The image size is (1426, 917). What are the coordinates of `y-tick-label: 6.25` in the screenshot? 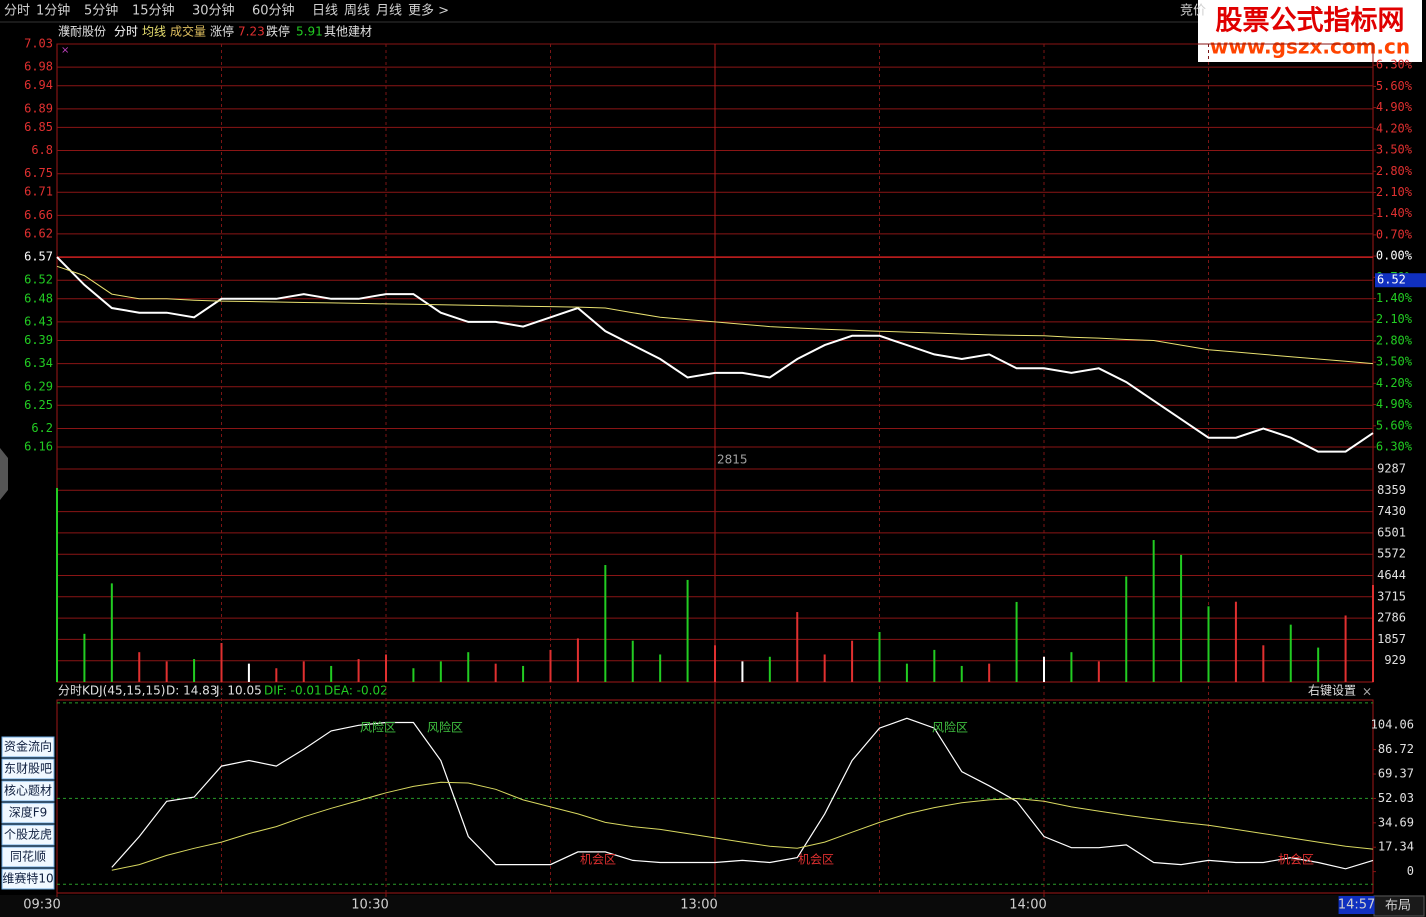 It's located at (38, 405).